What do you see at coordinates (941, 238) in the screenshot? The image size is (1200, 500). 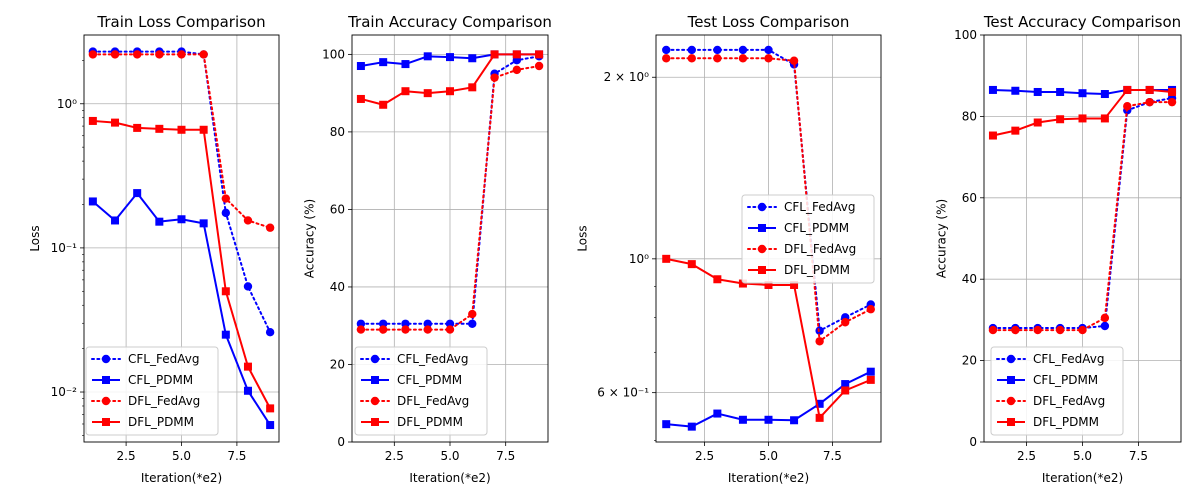 I see `y-axis-label: Accuracy (%)` at bounding box center [941, 238].